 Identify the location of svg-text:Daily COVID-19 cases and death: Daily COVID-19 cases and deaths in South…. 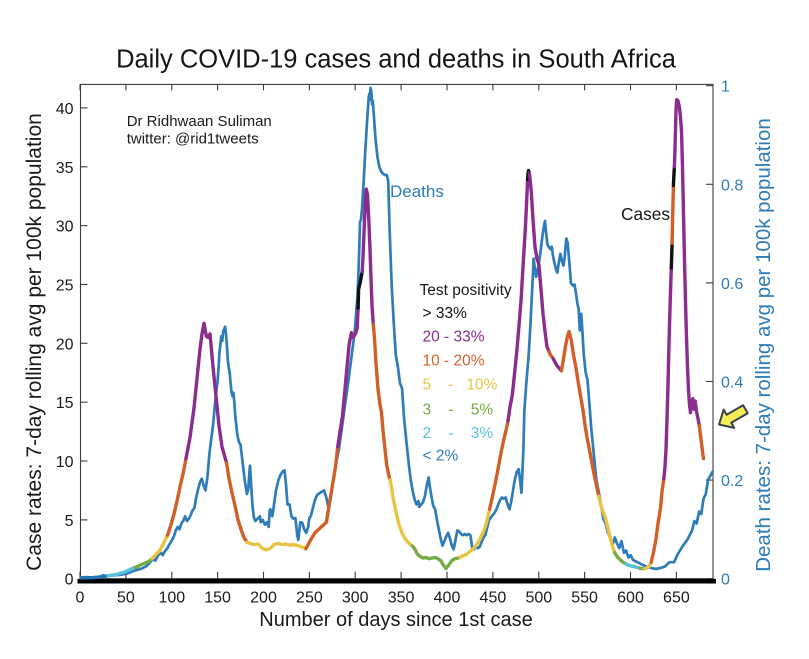
(396, 60).